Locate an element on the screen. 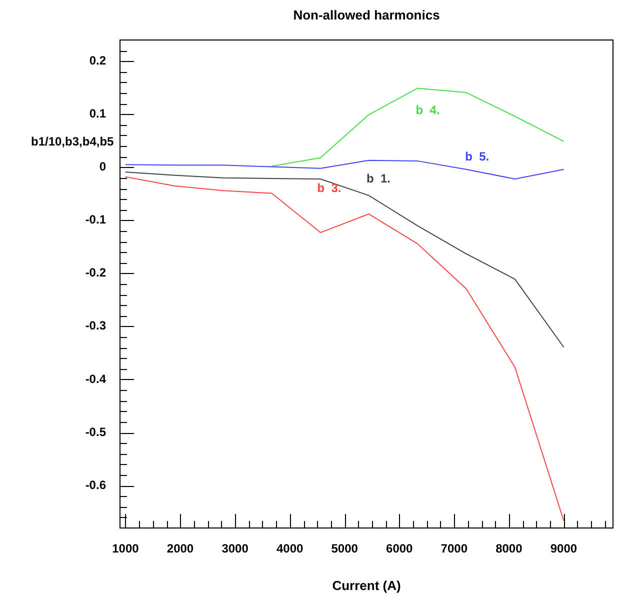 The width and height of the screenshot is (631, 600). x-tick-label: 8000 is located at coordinates (509, 549).